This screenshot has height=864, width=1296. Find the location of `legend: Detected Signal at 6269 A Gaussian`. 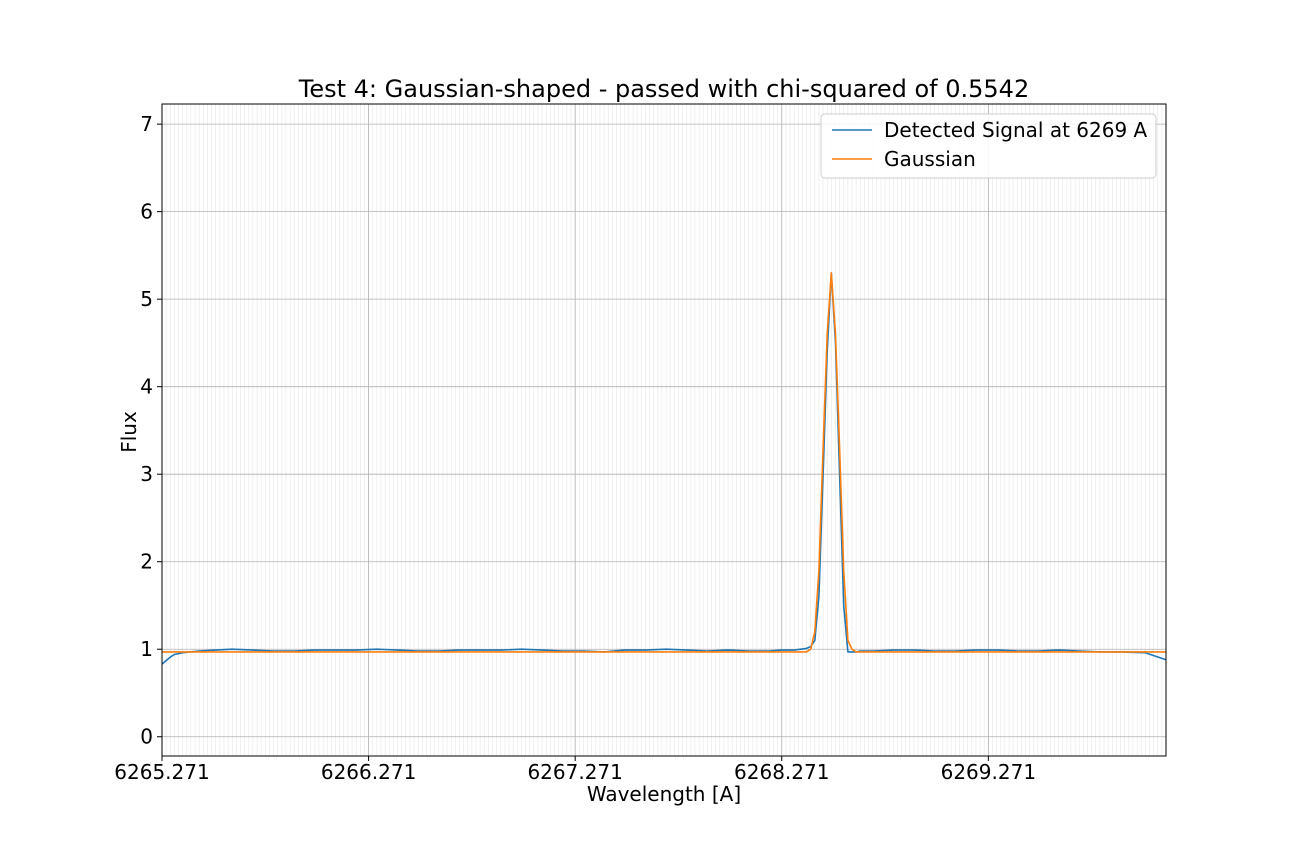

legend: Detected Signal at 6269 A Gaussian is located at coordinates (988, 146).